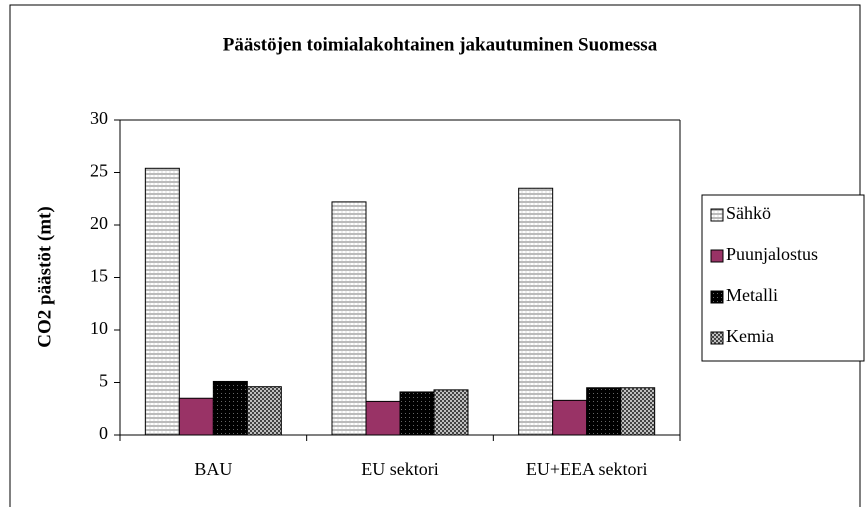 The image size is (865, 507). I want to click on legend-label: Puunjalostus, so click(772, 254).